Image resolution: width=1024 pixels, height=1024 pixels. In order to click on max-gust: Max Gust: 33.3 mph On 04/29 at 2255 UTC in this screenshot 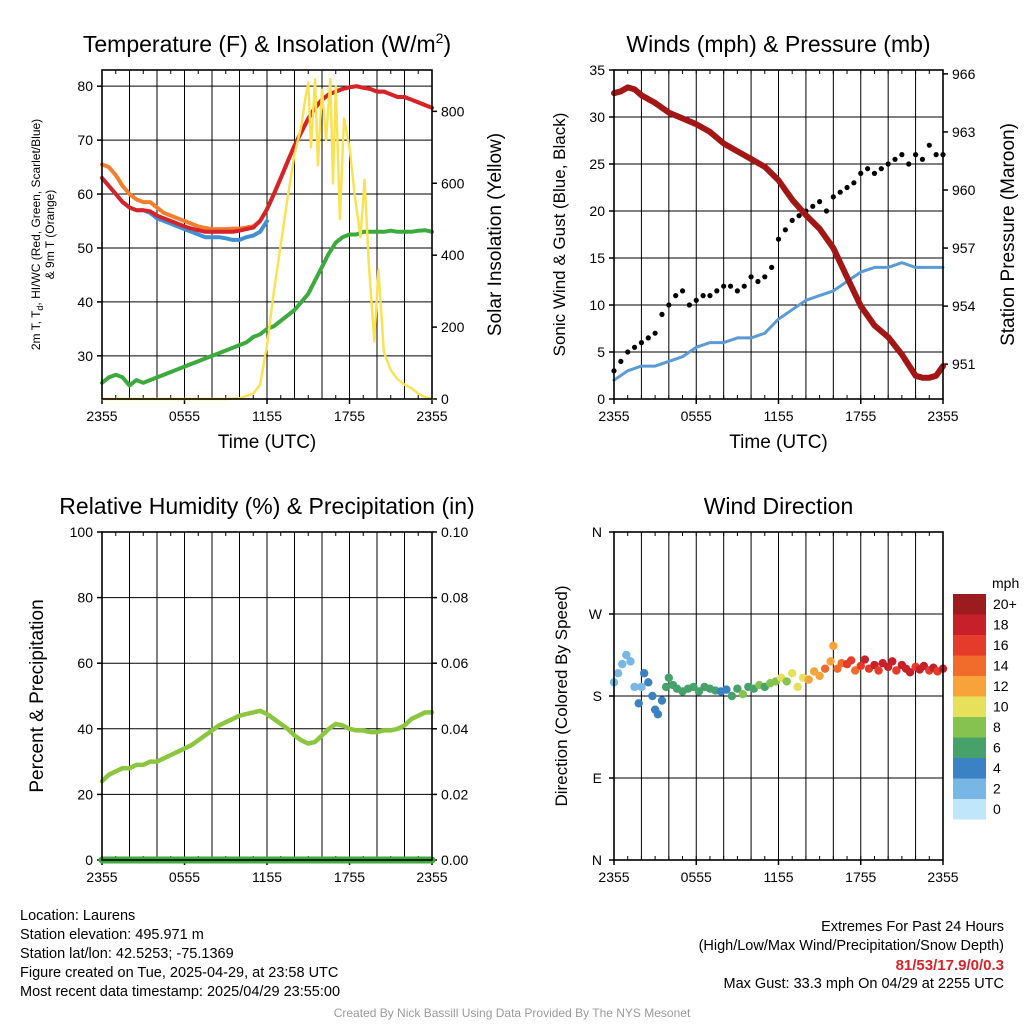, I will do `click(863, 984)`.